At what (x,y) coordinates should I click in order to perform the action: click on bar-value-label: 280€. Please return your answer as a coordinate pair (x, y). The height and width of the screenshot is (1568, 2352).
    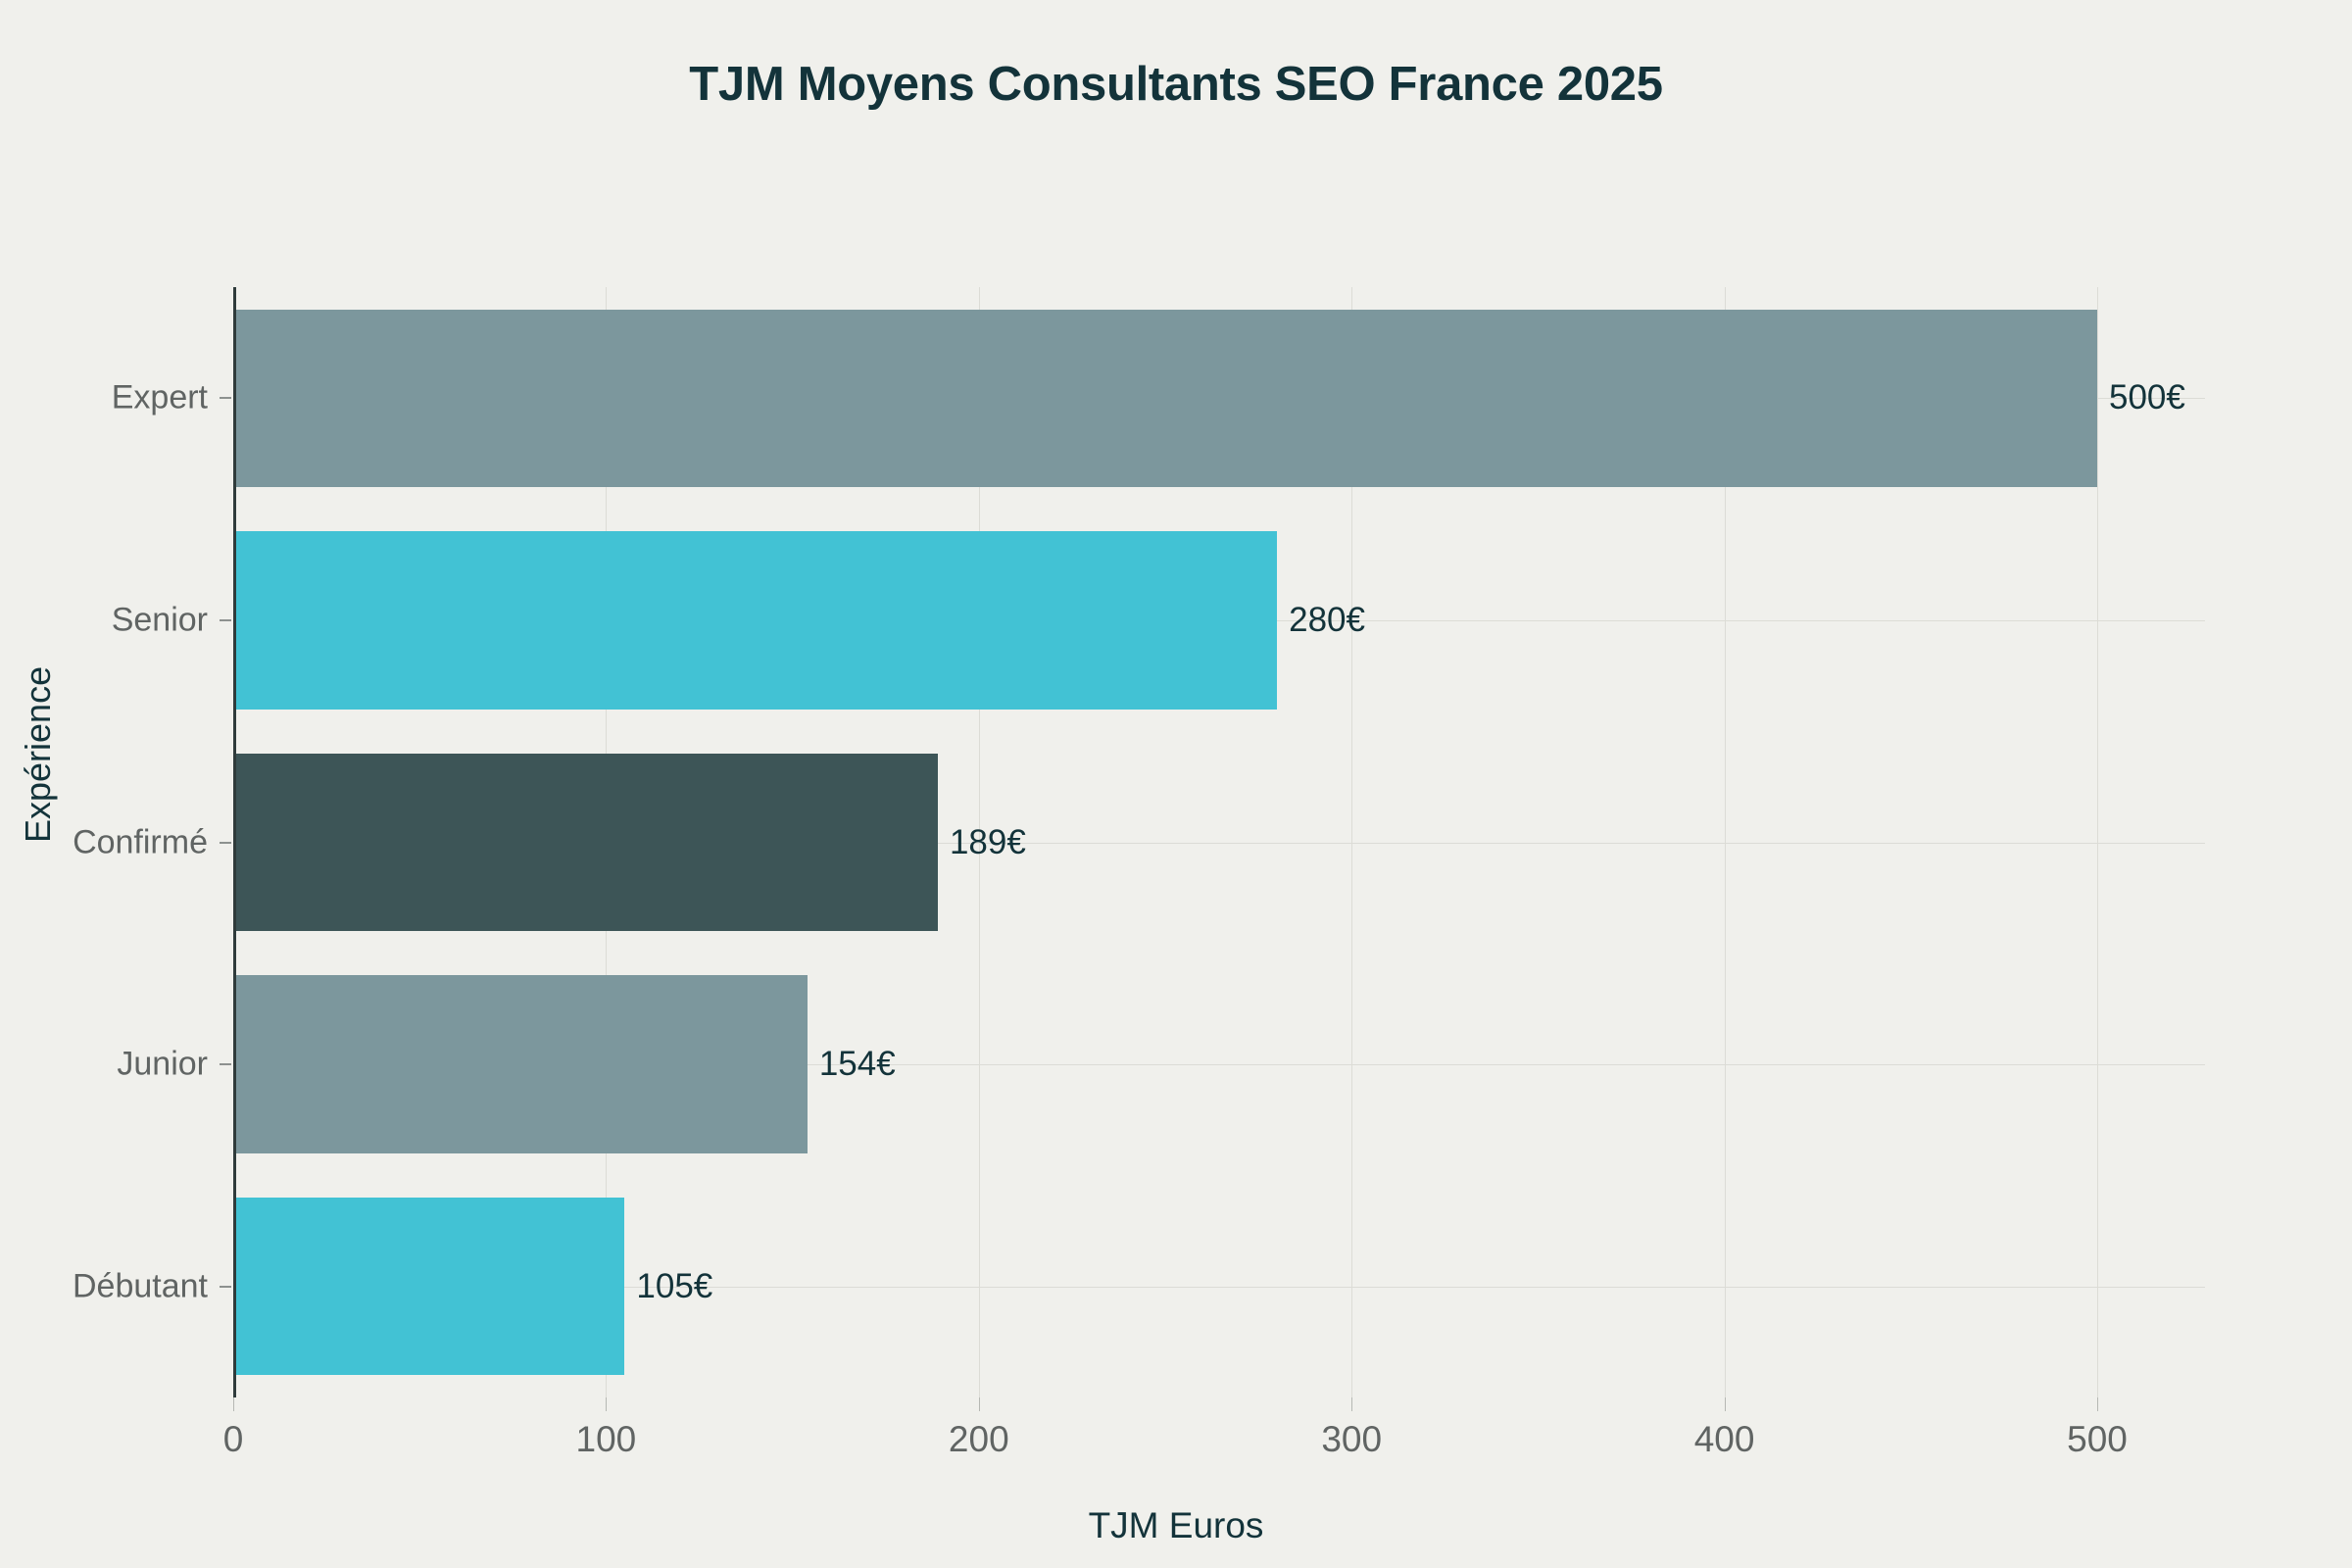
    Looking at the image, I should click on (1327, 619).